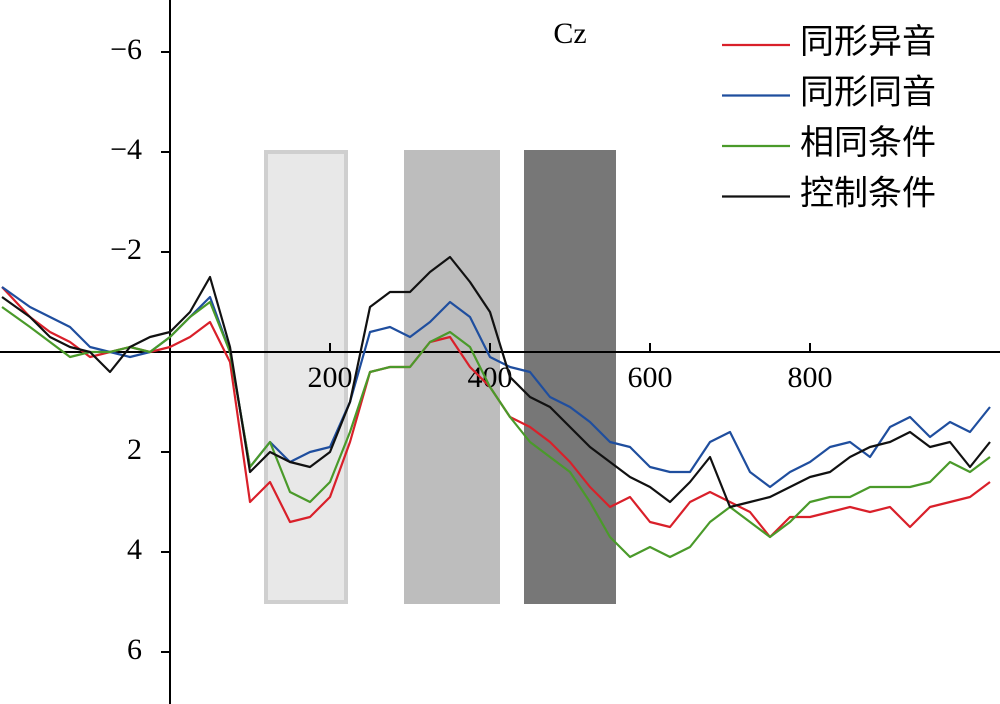 Image resolution: width=1000 pixels, height=704 pixels. Describe the element at coordinates (126, 149) in the screenshot. I see `y-tick-label: −4` at that location.